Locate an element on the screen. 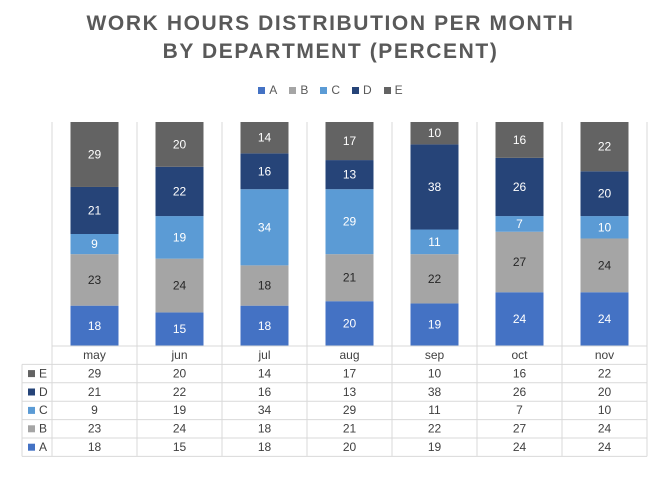 This screenshot has width=661, height=479. table-cell: 23 is located at coordinates (95, 429).